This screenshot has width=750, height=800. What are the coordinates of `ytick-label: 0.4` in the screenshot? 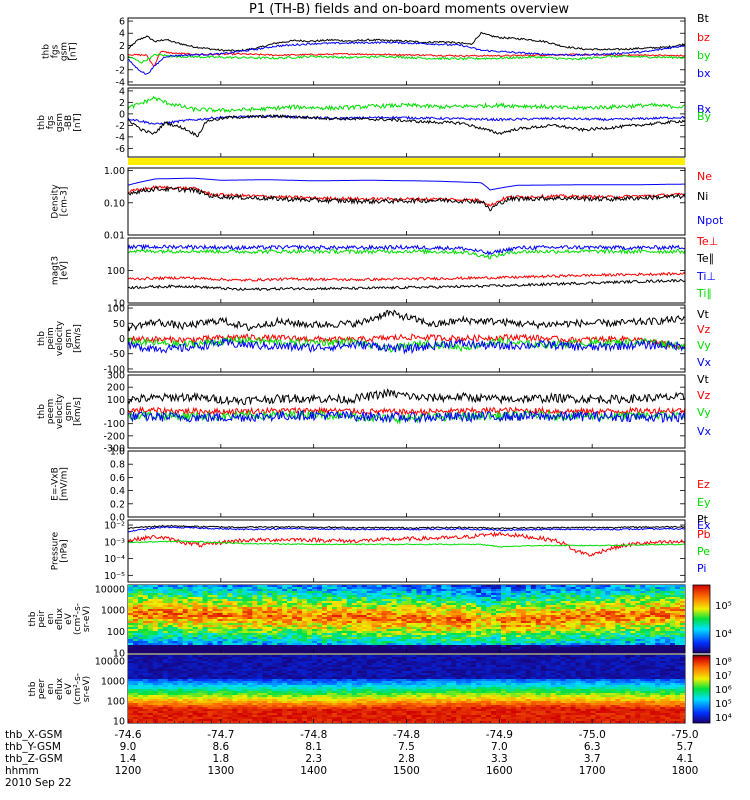 It's located at (117, 491).